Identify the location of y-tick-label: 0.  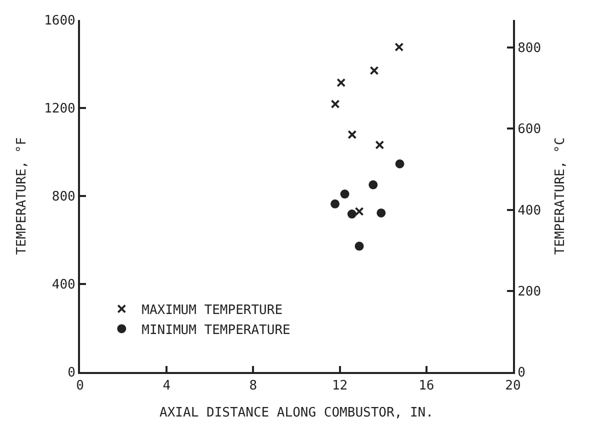
(72, 373).